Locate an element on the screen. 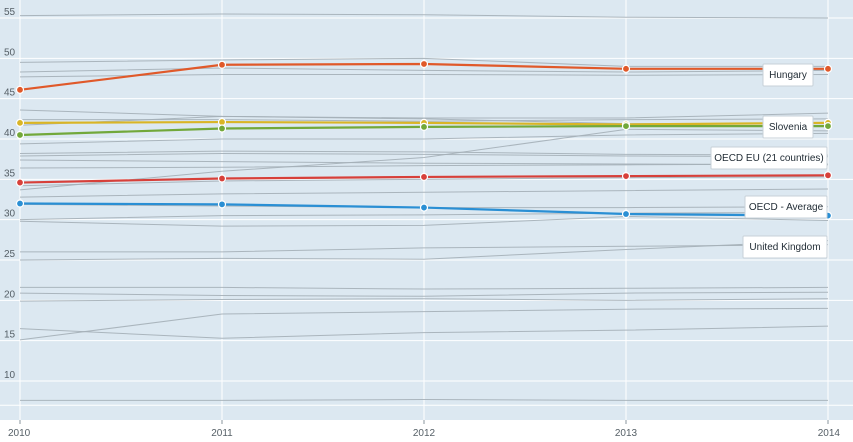  series-label-text: OECD - Average is located at coordinates (786, 207).